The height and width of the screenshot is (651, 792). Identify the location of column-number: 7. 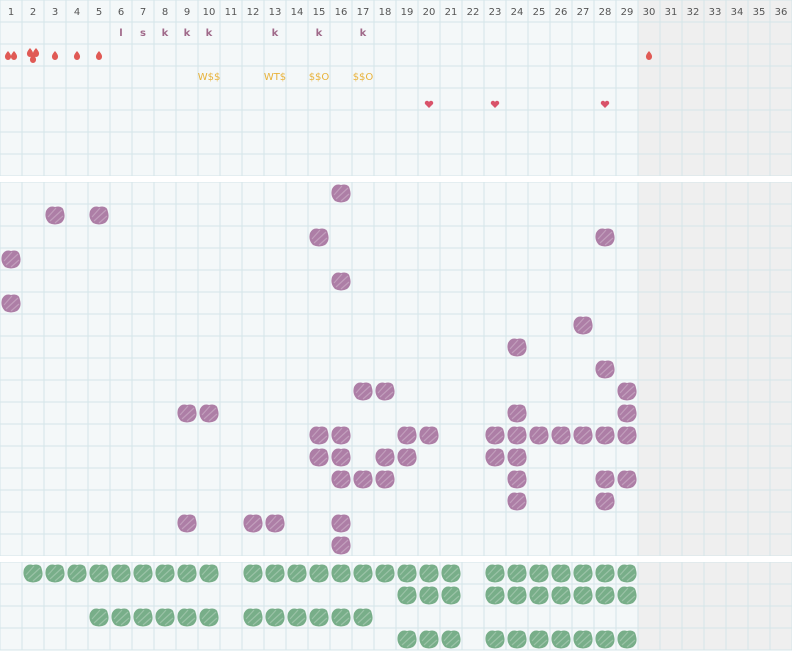
(143, 12).